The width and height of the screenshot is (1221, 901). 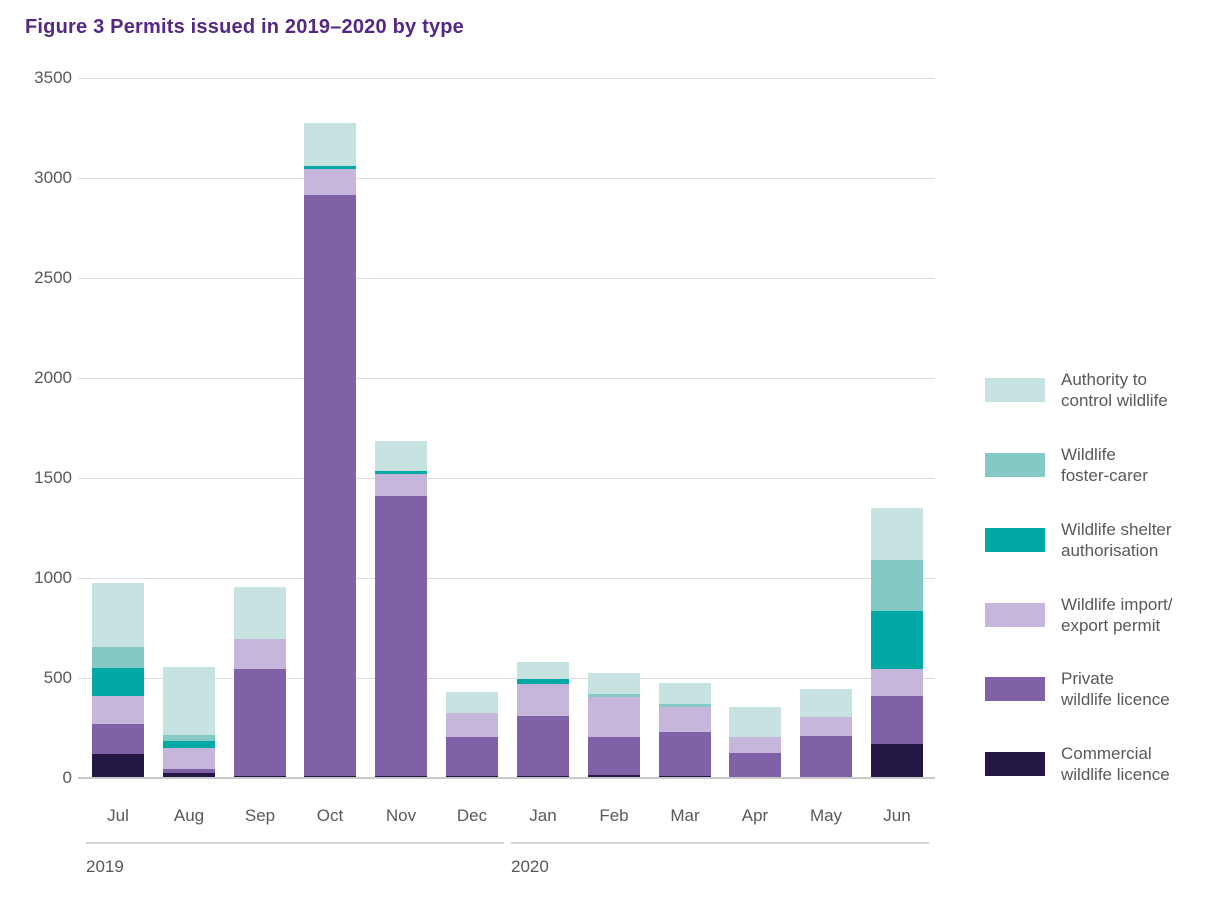 What do you see at coordinates (260, 682) in the screenshot?
I see `bar-sep` at bounding box center [260, 682].